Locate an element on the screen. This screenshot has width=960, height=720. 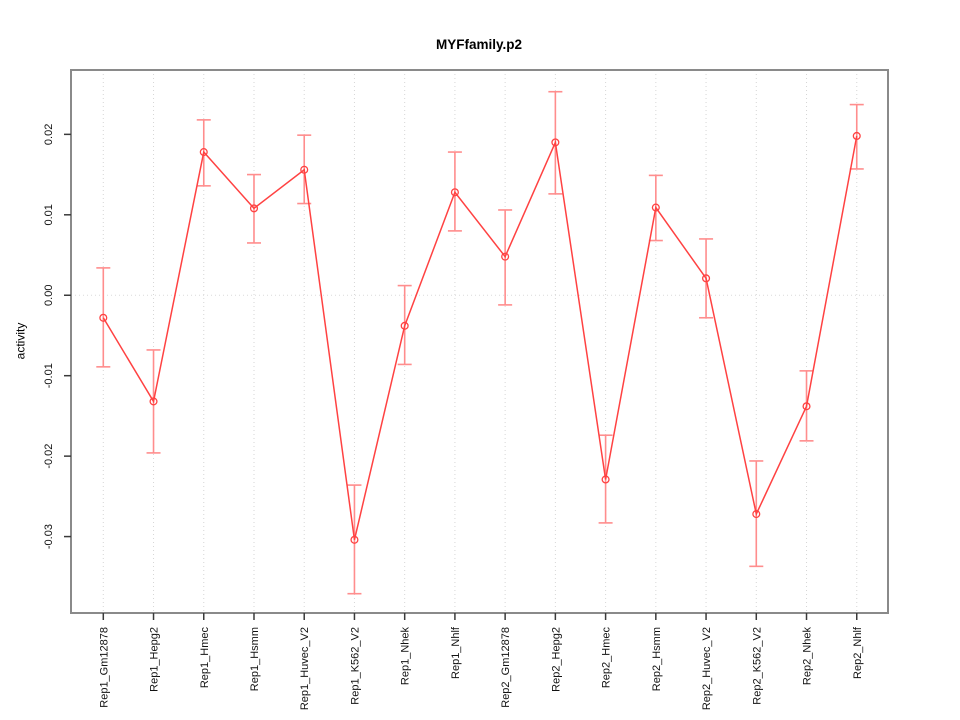
x-tick-label: Rep2_Huvec_V2 is located at coordinates (707, 668).